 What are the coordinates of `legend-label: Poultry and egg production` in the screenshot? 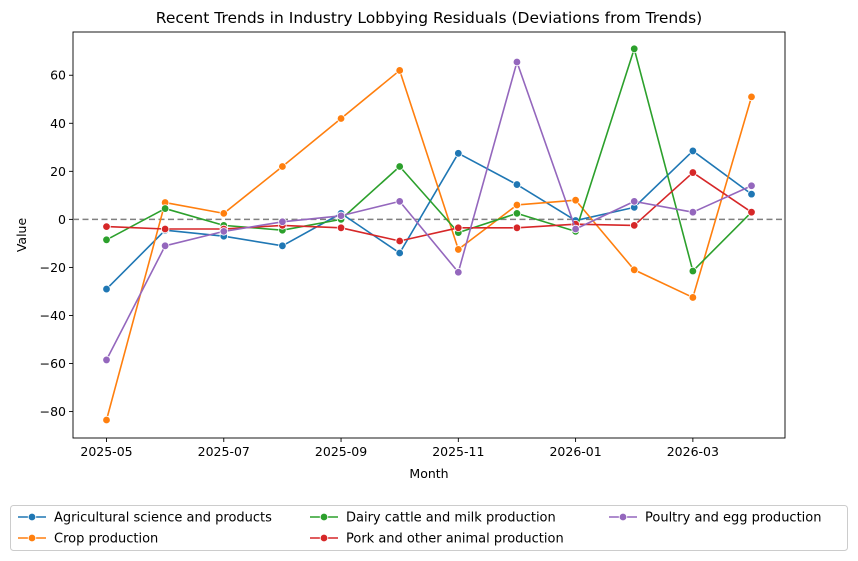 It's located at (733, 518).